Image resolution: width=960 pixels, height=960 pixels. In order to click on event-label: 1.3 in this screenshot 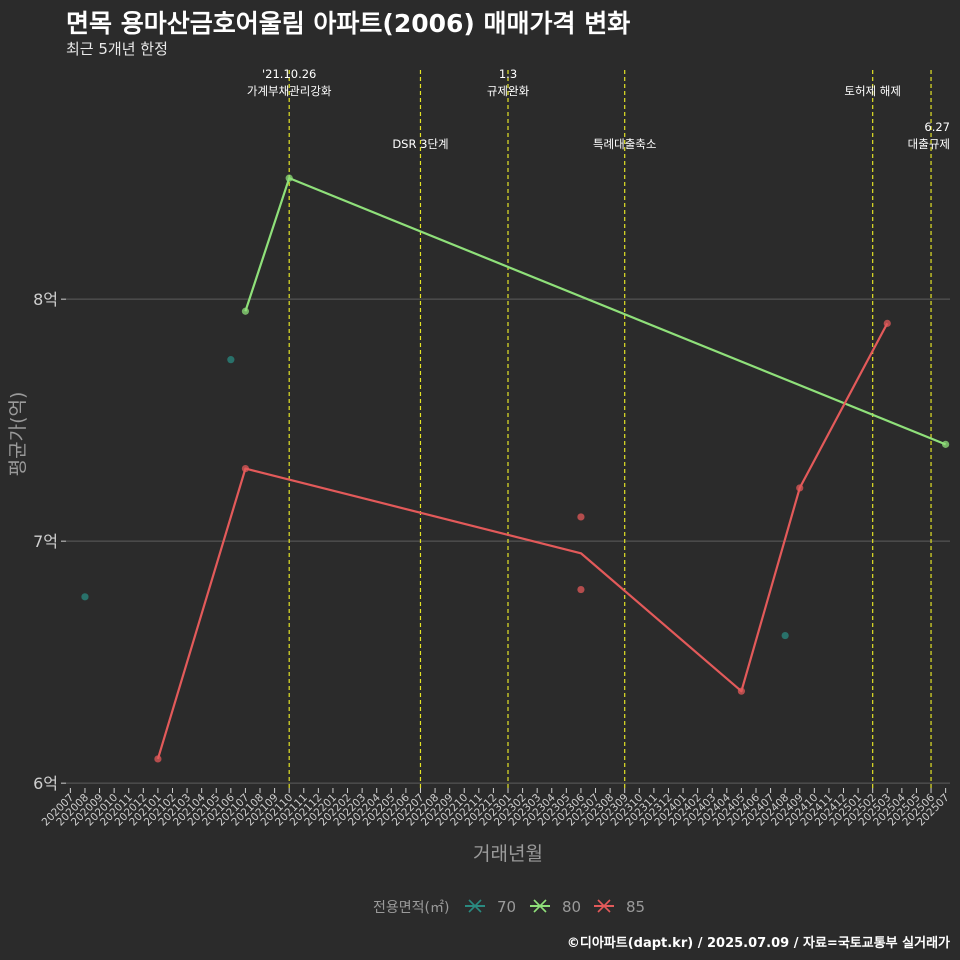, I will do `click(508, 74)`.